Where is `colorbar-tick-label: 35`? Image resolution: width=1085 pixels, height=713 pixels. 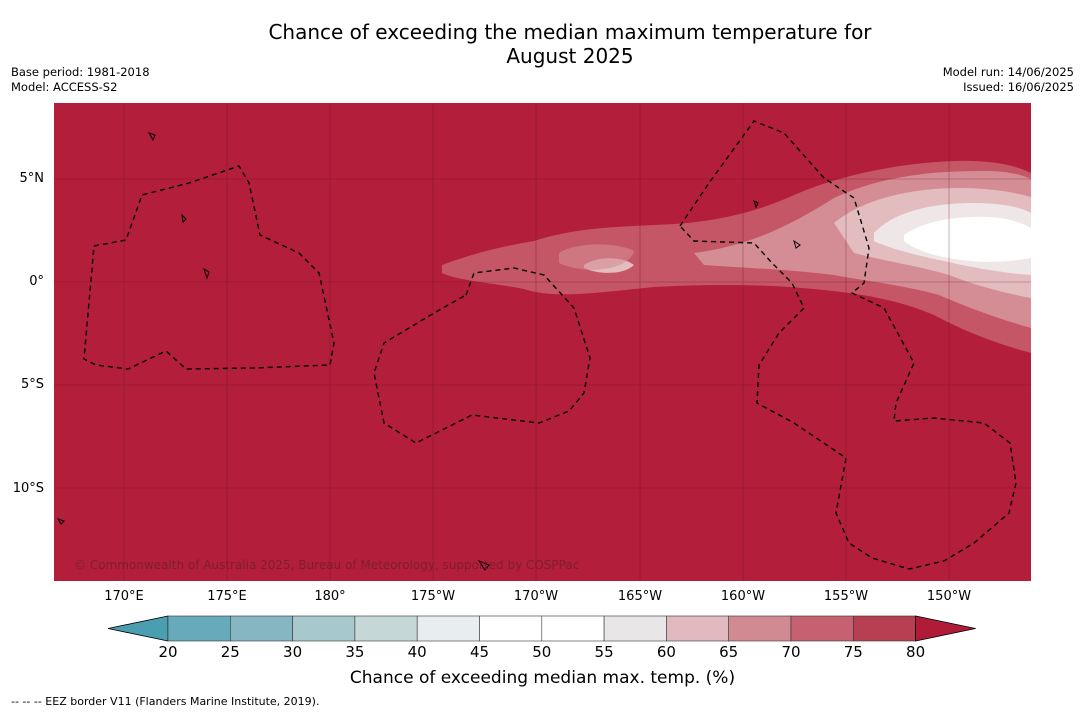
colorbar-tick-label: 35 is located at coordinates (355, 652).